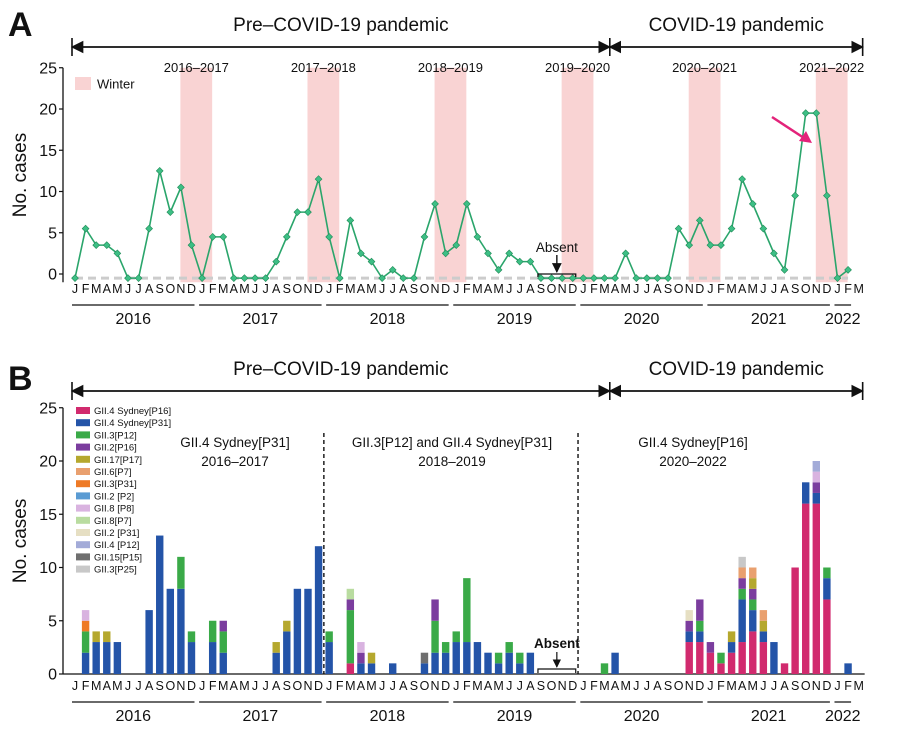 This screenshot has width=900, height=737. What do you see at coordinates (340, 25) in the screenshot?
I see `panel-a-pre-covid-label: Pre–COVID-19 pandemic` at bounding box center [340, 25].